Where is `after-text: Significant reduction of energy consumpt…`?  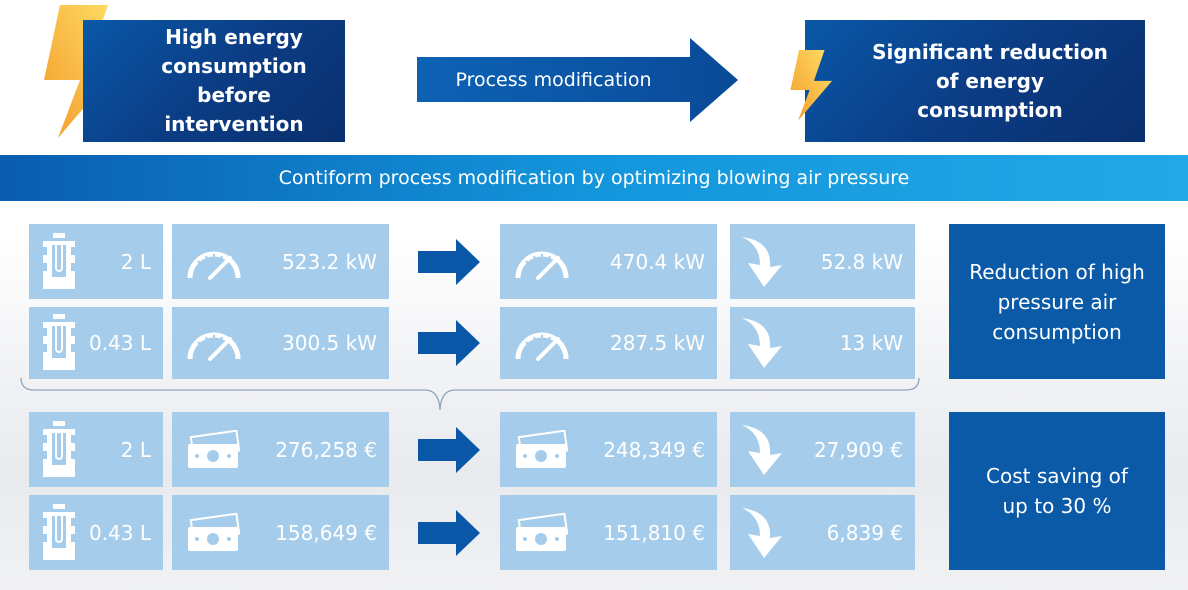
after-text: Significant reduction of energy consumpt… is located at coordinates (990, 80).